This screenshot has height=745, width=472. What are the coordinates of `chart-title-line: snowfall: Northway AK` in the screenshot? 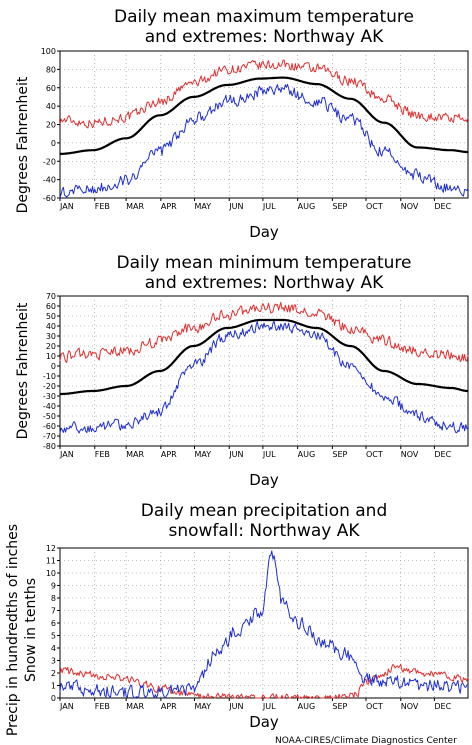 It's located at (264, 531).